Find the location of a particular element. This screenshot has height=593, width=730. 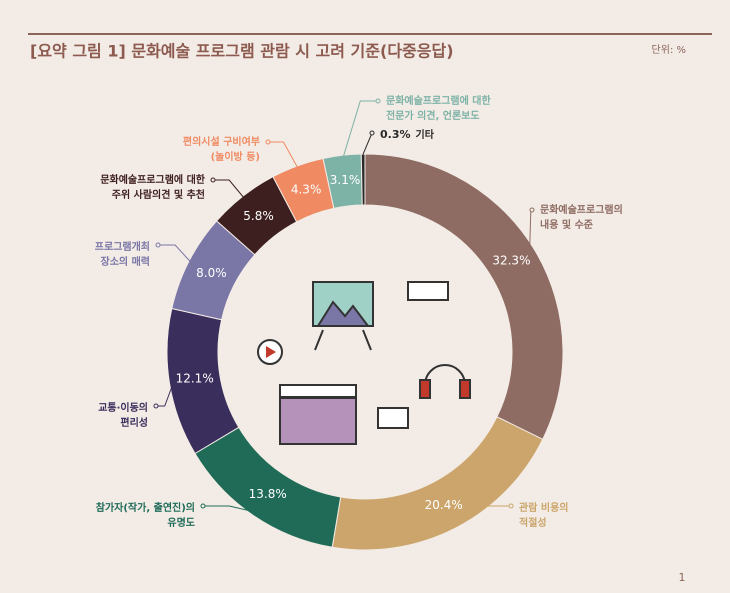

category-label: 내용 및 수준 is located at coordinates (566, 224).